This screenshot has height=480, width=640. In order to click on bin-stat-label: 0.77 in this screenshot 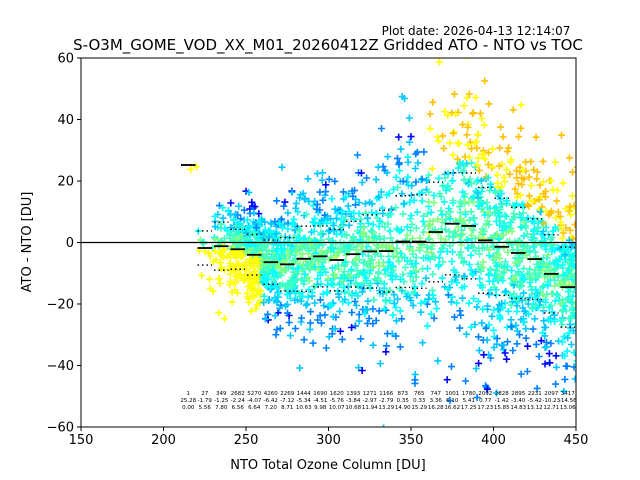, I will do `click(485, 401)`.